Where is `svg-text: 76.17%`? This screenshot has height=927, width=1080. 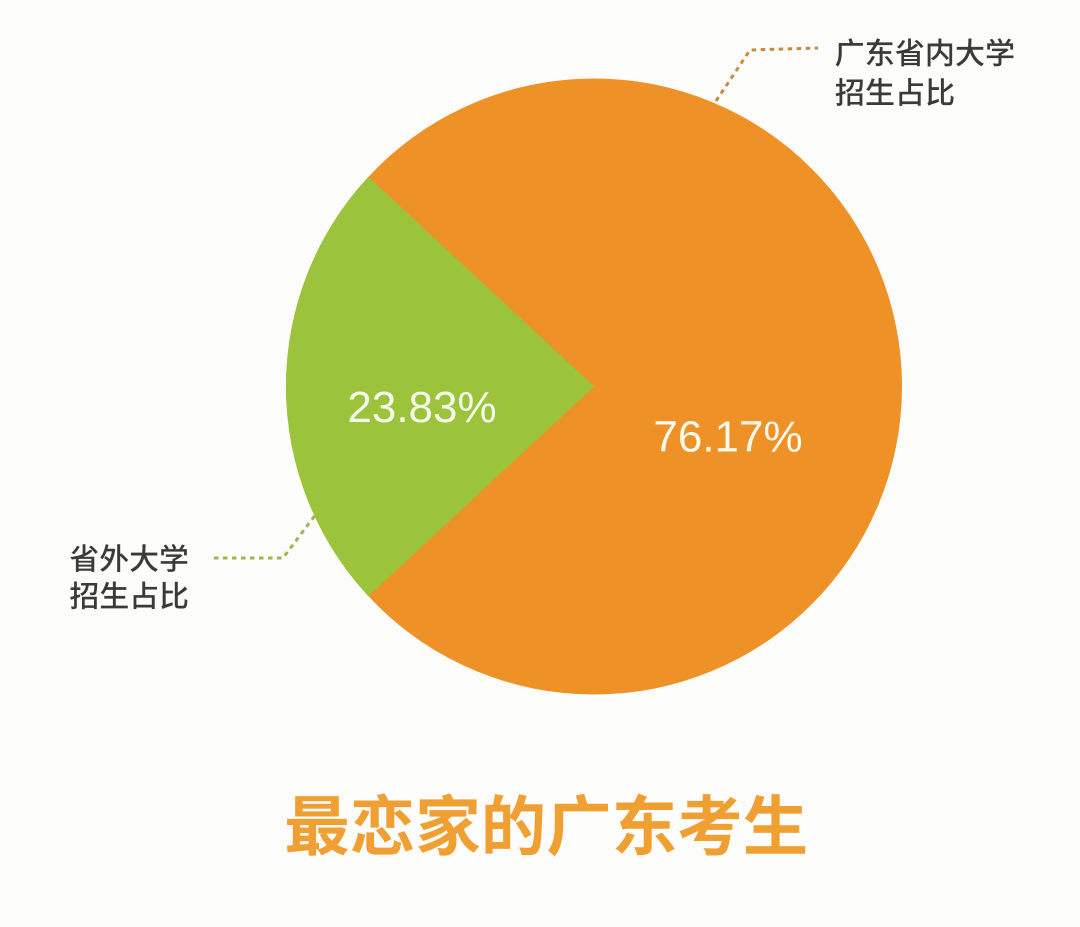 svg-text: 76.17% is located at coordinates (727, 437).